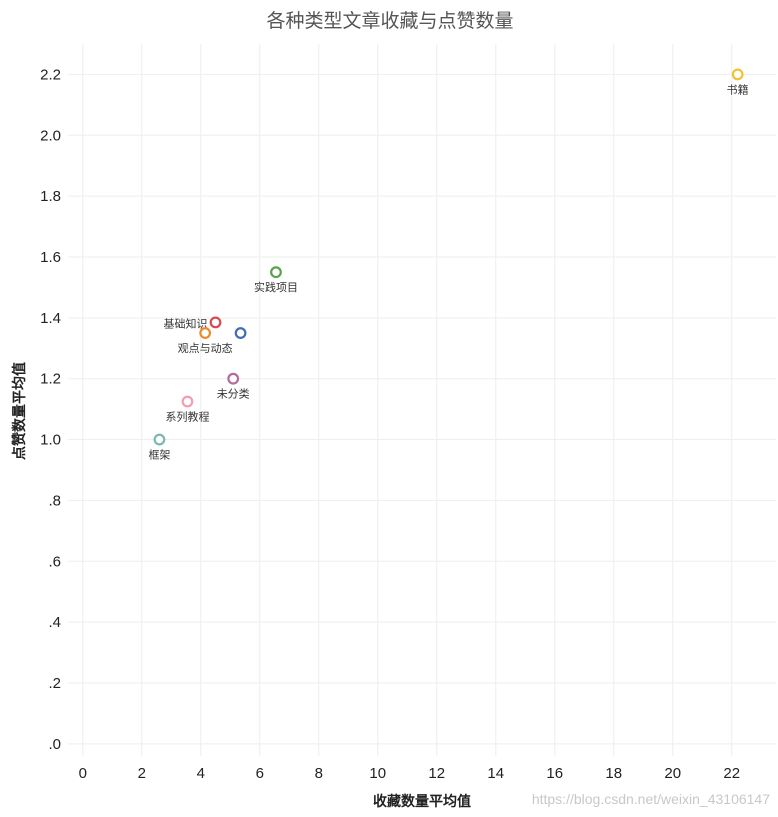 Image resolution: width=778 pixels, height=817 pixels. Describe the element at coordinates (50, 409) in the screenshot. I see `y-axis-ticks: .0 .2 .4 .6 .8 1.0 1.2 1.4 1.6 1.8 2.0 2.2` at that location.